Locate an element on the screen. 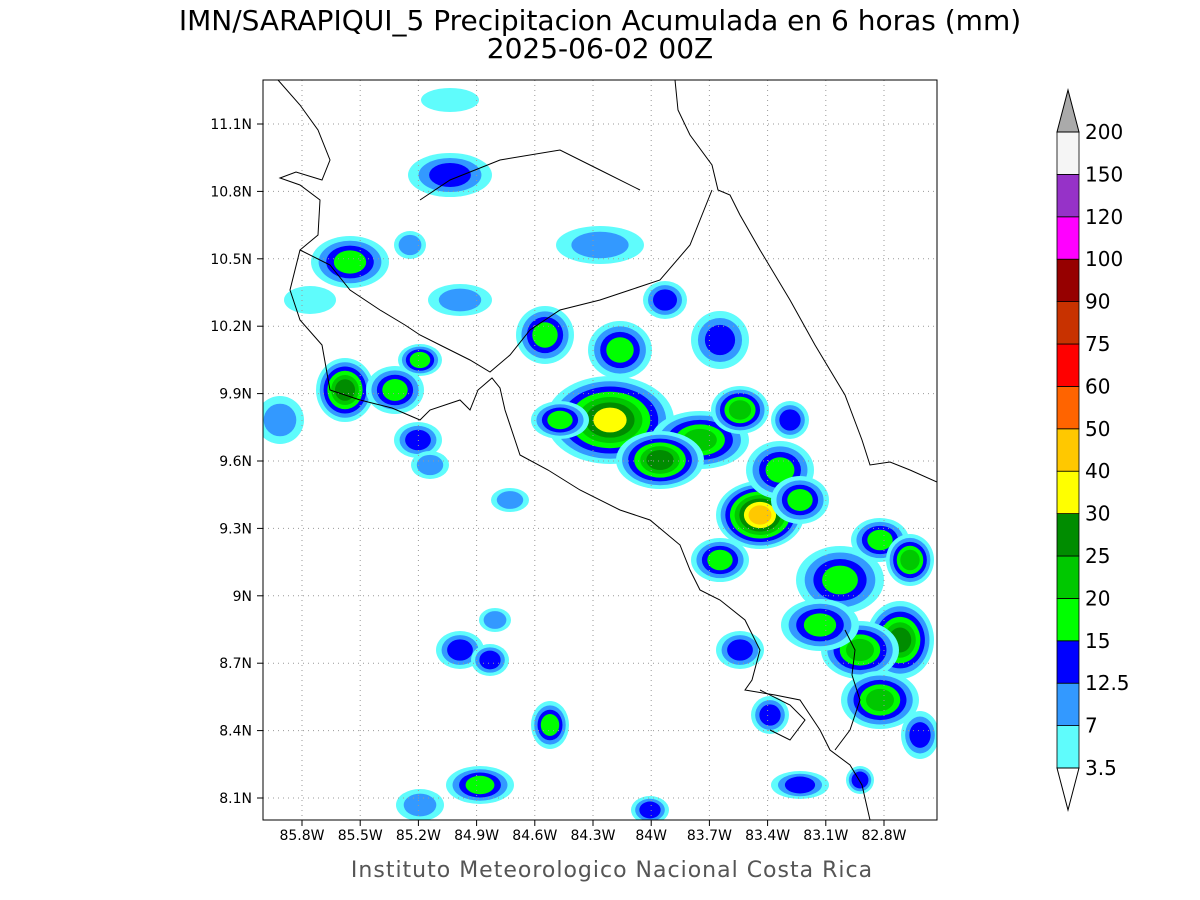  colorbar-label: 100 is located at coordinates (1104, 259).